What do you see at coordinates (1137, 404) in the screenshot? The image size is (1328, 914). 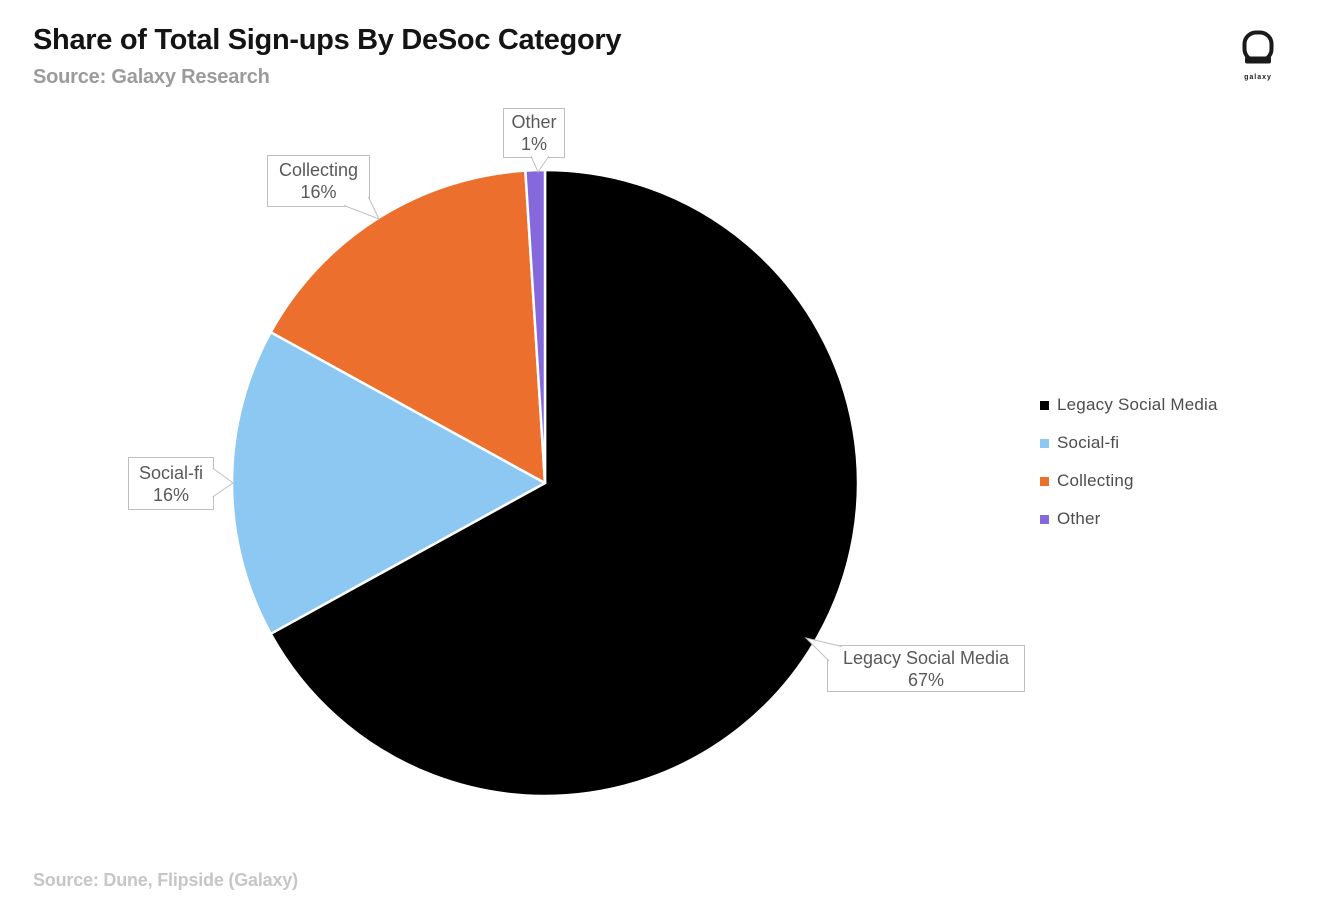 I see `legend-label: Legacy Social Media` at bounding box center [1137, 404].